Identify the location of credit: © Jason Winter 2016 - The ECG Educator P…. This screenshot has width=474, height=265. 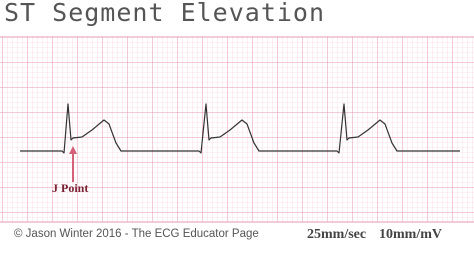
(136, 234).